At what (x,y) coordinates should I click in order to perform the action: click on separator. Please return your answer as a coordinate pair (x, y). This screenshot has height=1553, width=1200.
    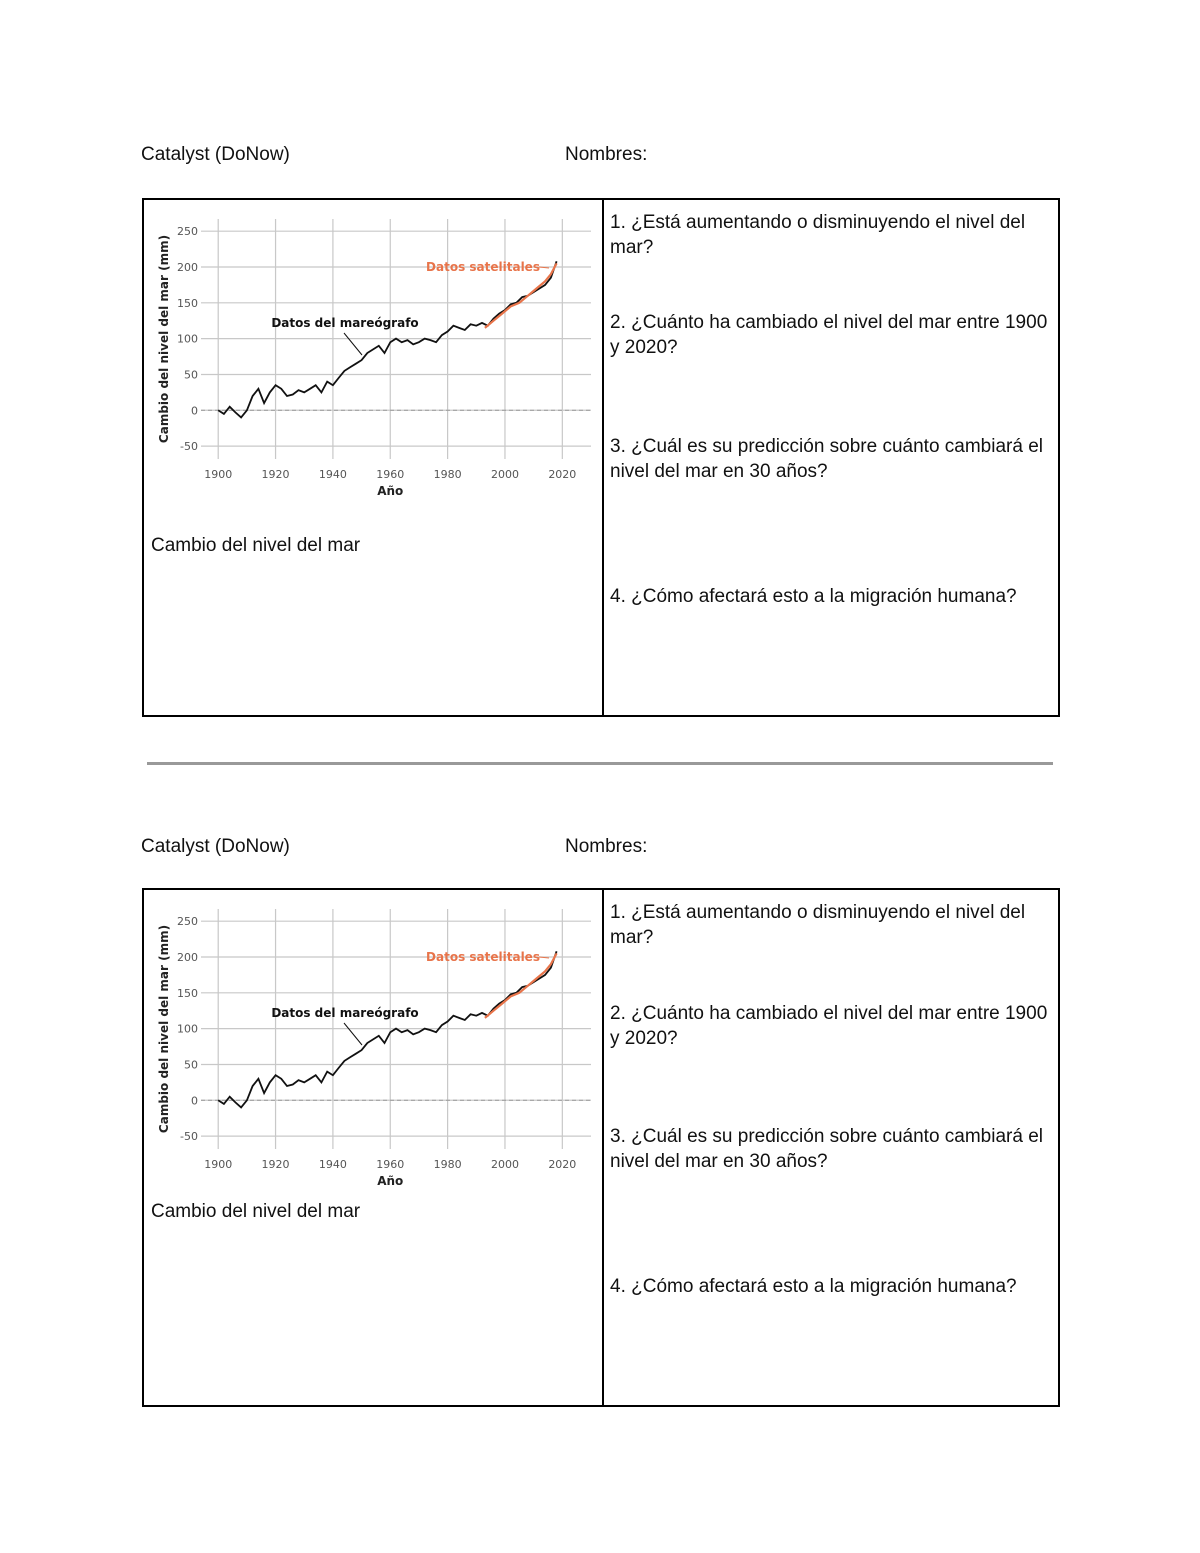
    Looking at the image, I should click on (600, 763).